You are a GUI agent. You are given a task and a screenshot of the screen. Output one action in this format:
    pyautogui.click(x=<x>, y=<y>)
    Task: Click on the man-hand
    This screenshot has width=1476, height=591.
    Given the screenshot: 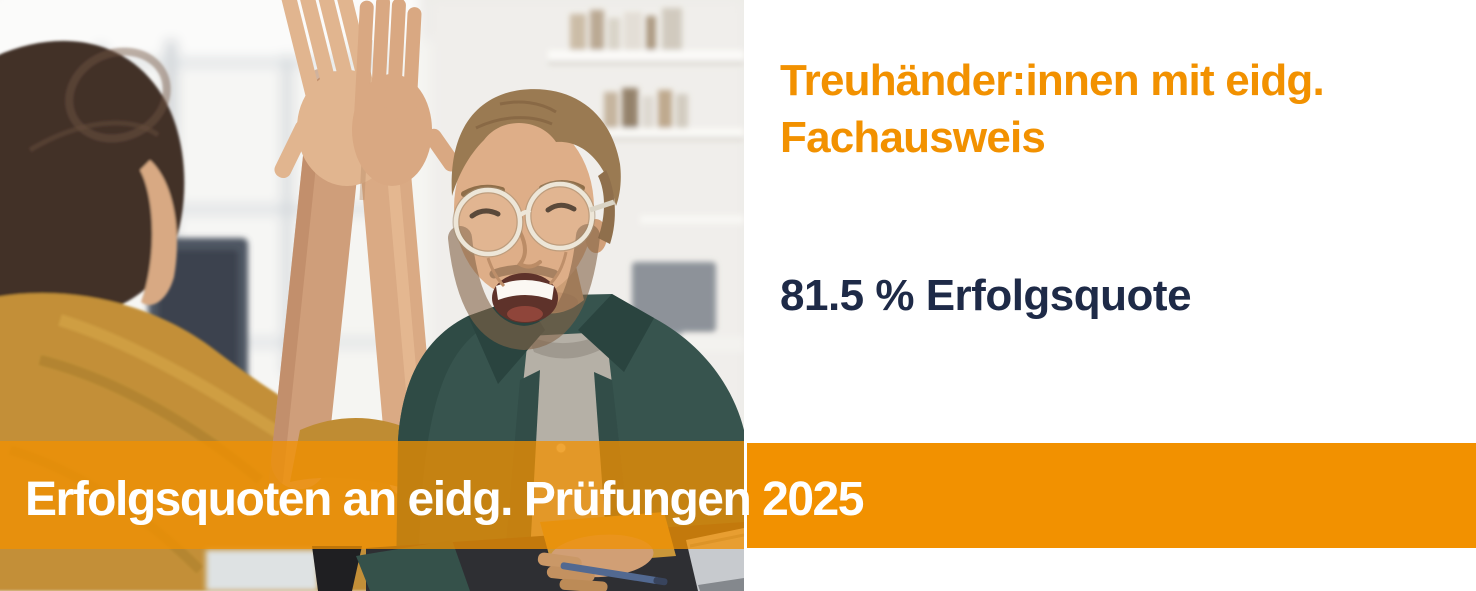 What is the action you would take?
    pyautogui.click(x=406, y=93)
    